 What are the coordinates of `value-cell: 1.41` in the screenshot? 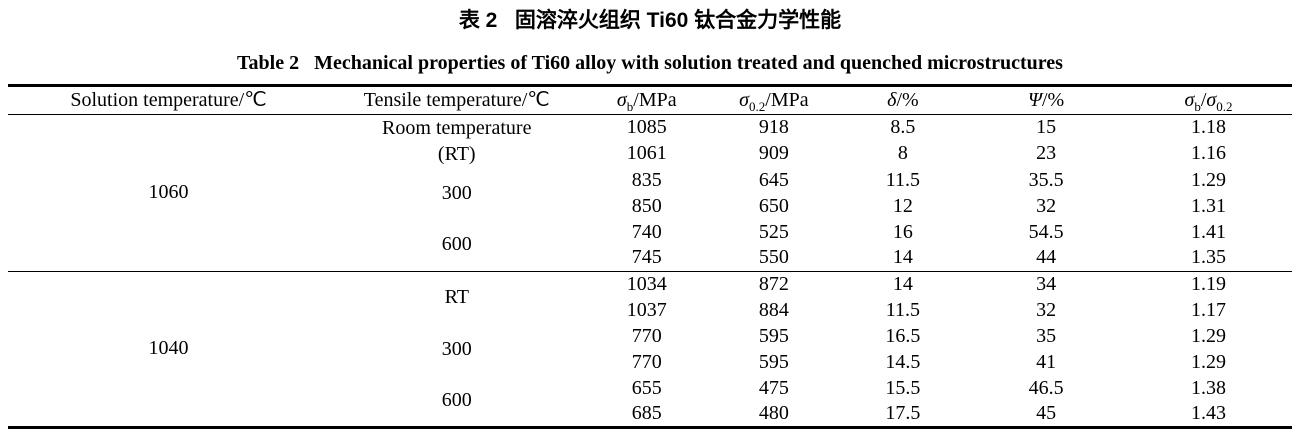 It's located at (1209, 231).